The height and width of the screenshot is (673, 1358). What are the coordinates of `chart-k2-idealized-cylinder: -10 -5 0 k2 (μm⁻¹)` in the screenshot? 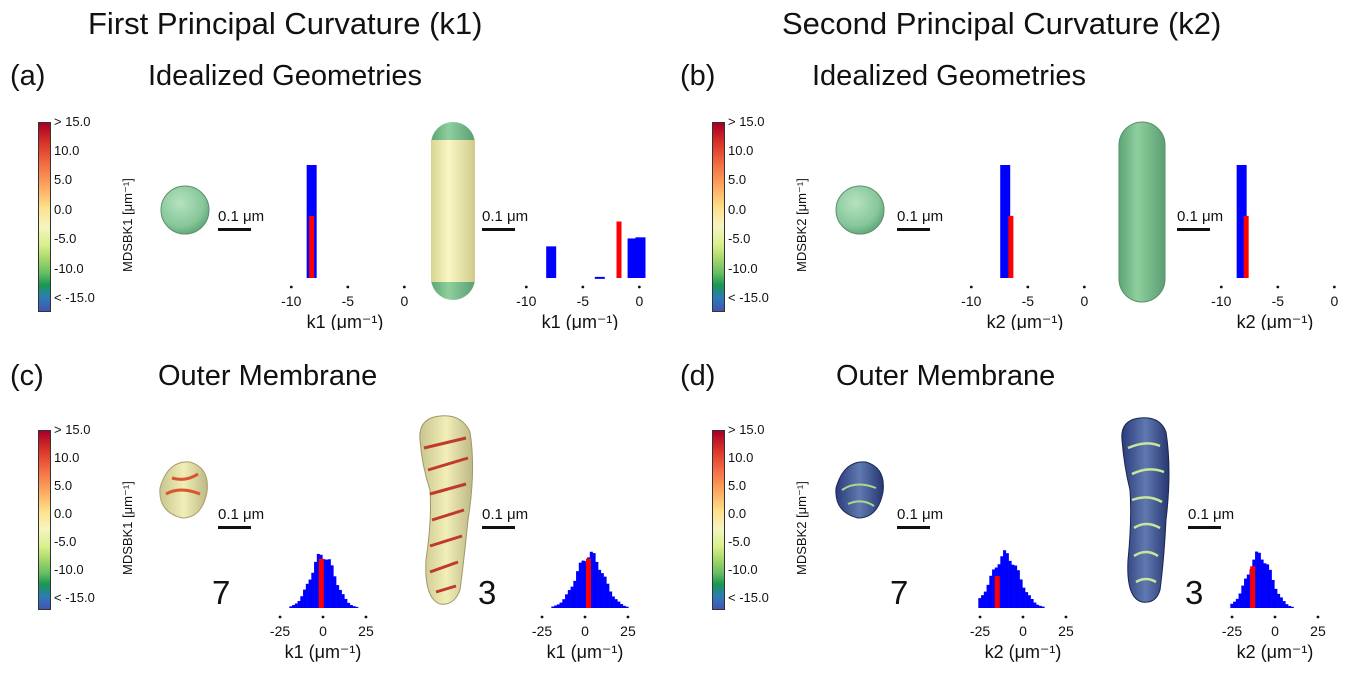 It's located at (1274, 247).